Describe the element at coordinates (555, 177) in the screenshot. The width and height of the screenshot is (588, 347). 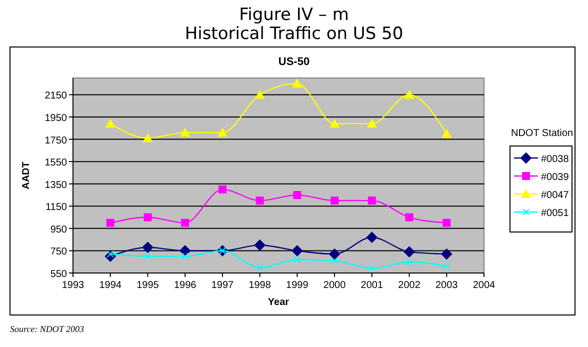
I see `legend-label: #0039` at that location.